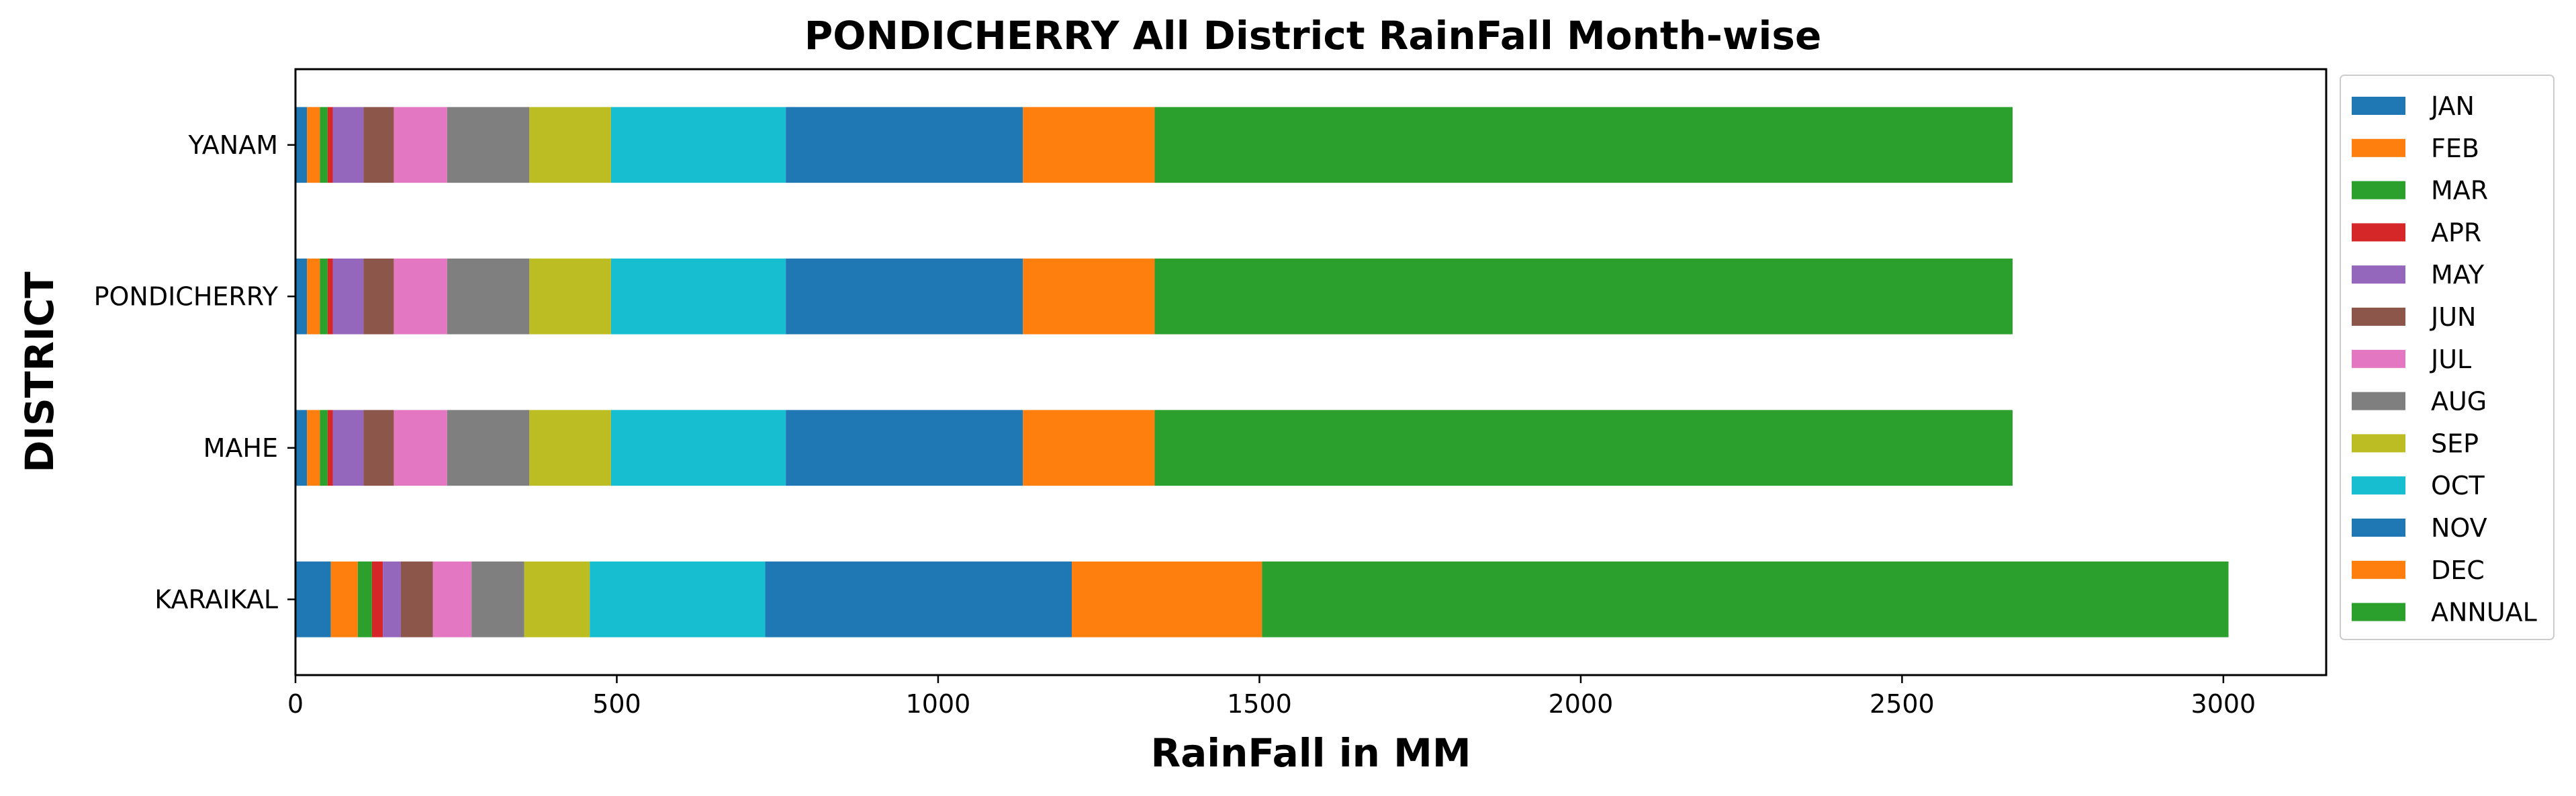 This screenshot has height=796, width=2576. What do you see at coordinates (301, 448) in the screenshot?
I see `bar-segment-mahe-jan` at bounding box center [301, 448].